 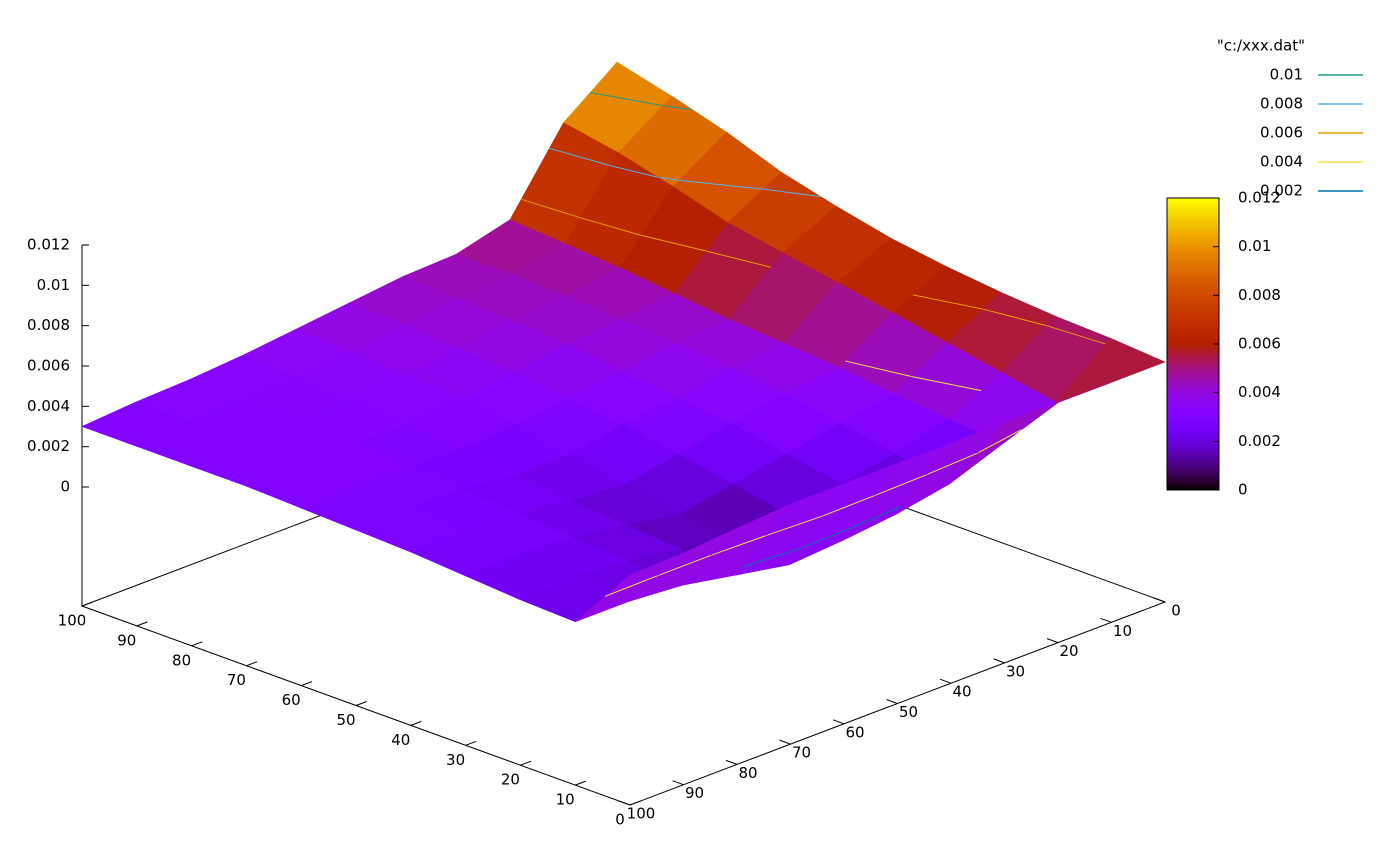 What do you see at coordinates (53, 285) in the screenshot?
I see `z-tick-label: 0.01` at bounding box center [53, 285].